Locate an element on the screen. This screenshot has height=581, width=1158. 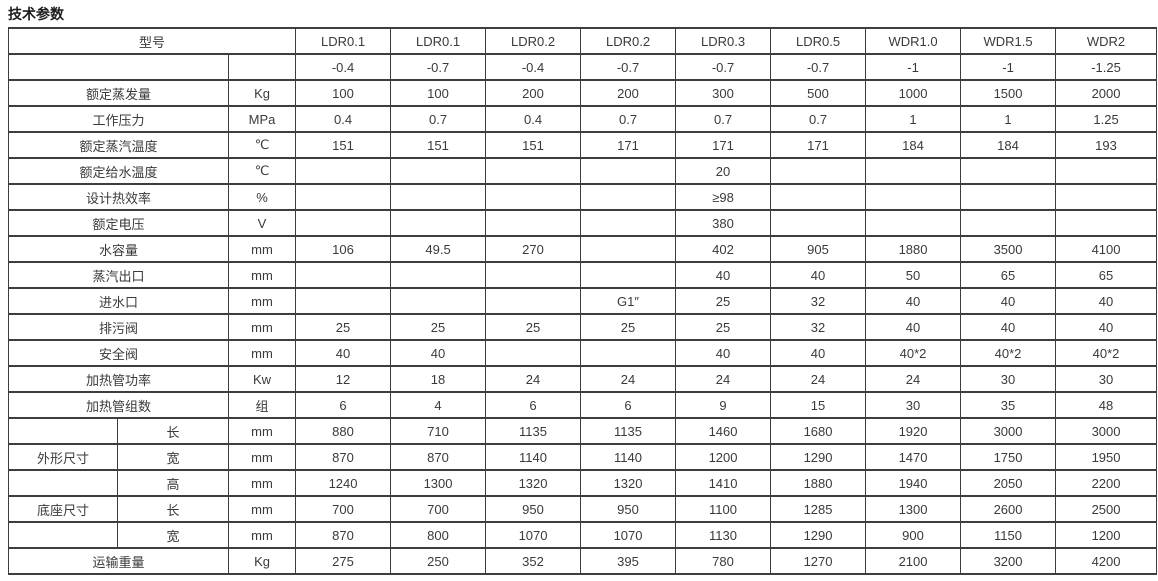
value-cell: 1135 is located at coordinates (533, 431).